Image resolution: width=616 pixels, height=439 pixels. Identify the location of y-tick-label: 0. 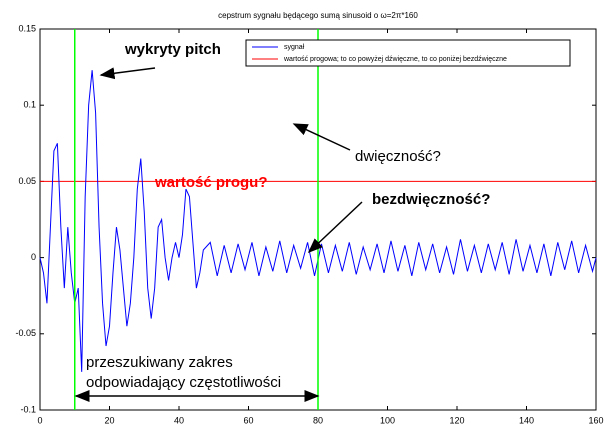
(33, 257).